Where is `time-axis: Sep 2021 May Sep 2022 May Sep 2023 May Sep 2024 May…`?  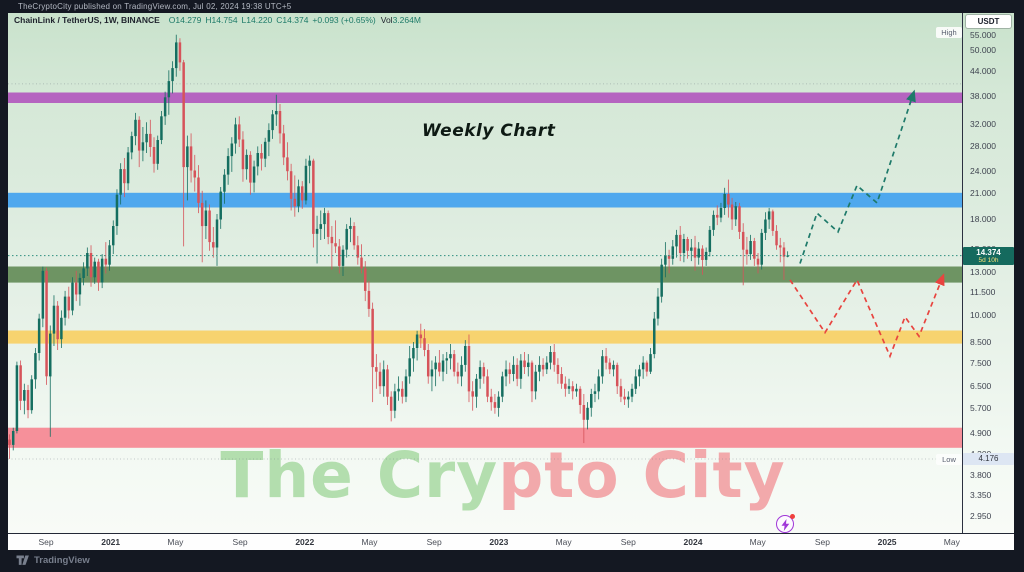
time-axis: Sep 2021 May Sep 2022 May Sep 2023 May Sep 2024 May… is located at coordinates (511, 541).